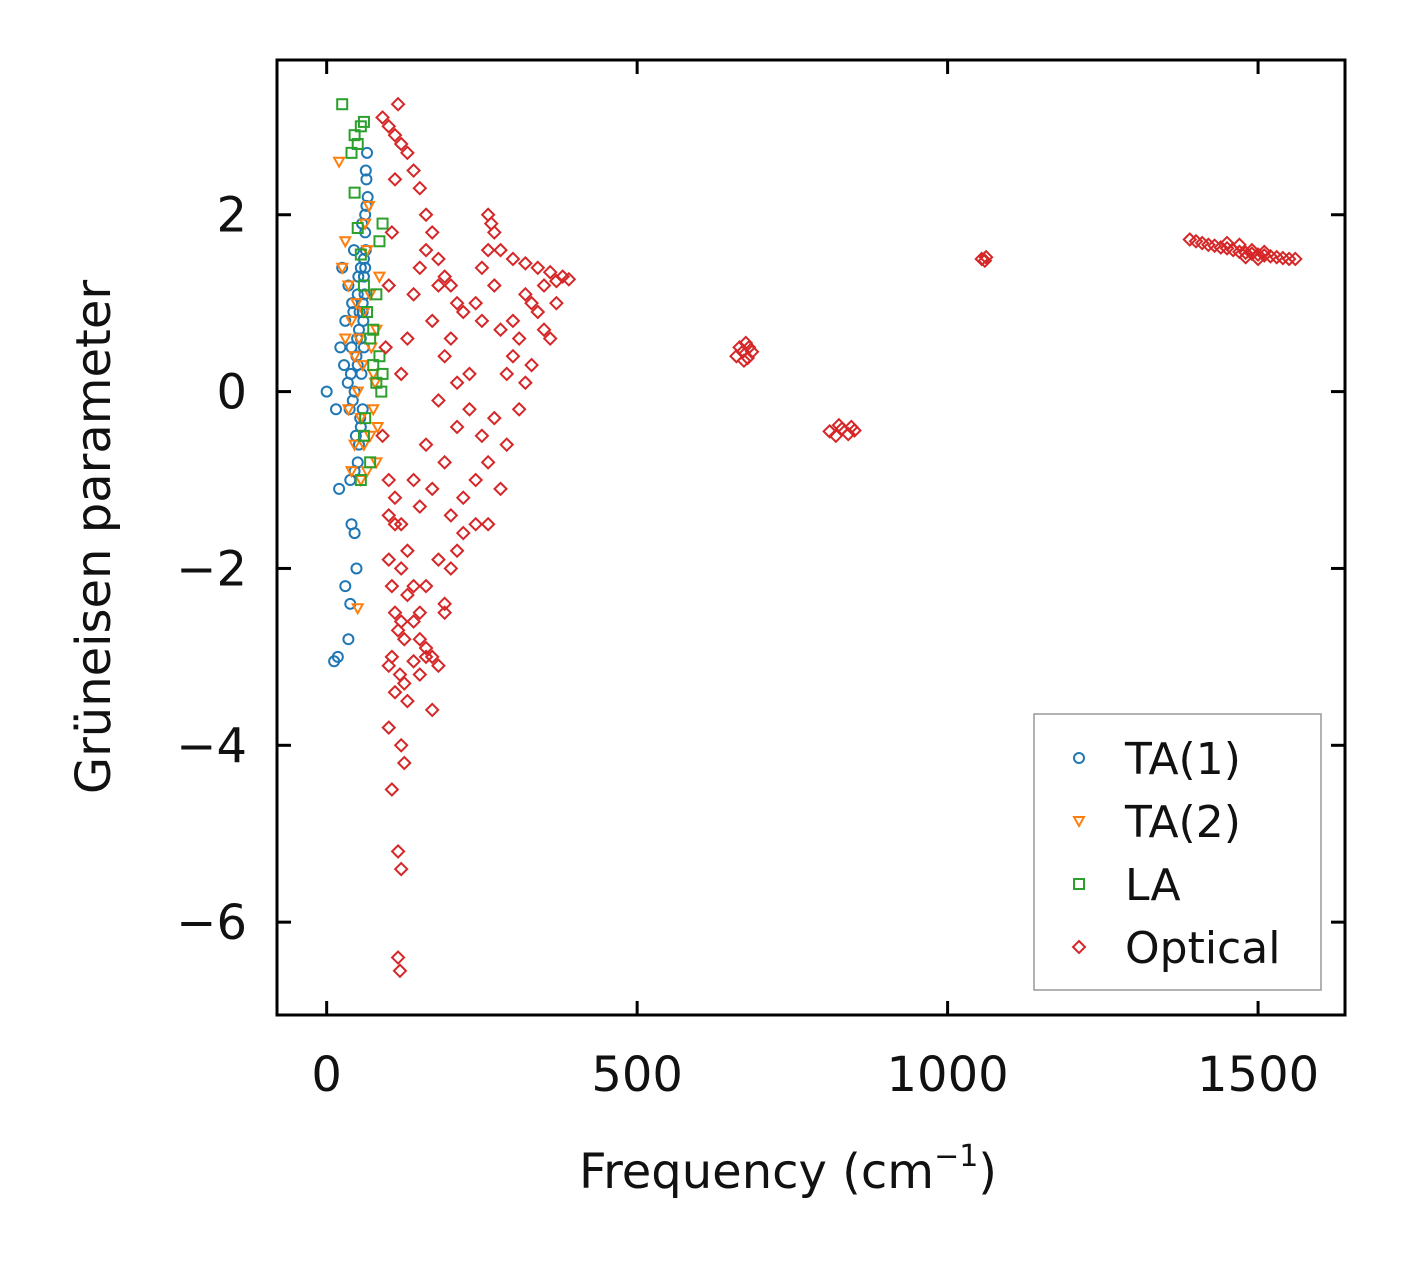 The width and height of the screenshot is (1406, 1264). I want to click on legend-entries: TA(1) TA(2) LA Optical, so click(1175, 854).